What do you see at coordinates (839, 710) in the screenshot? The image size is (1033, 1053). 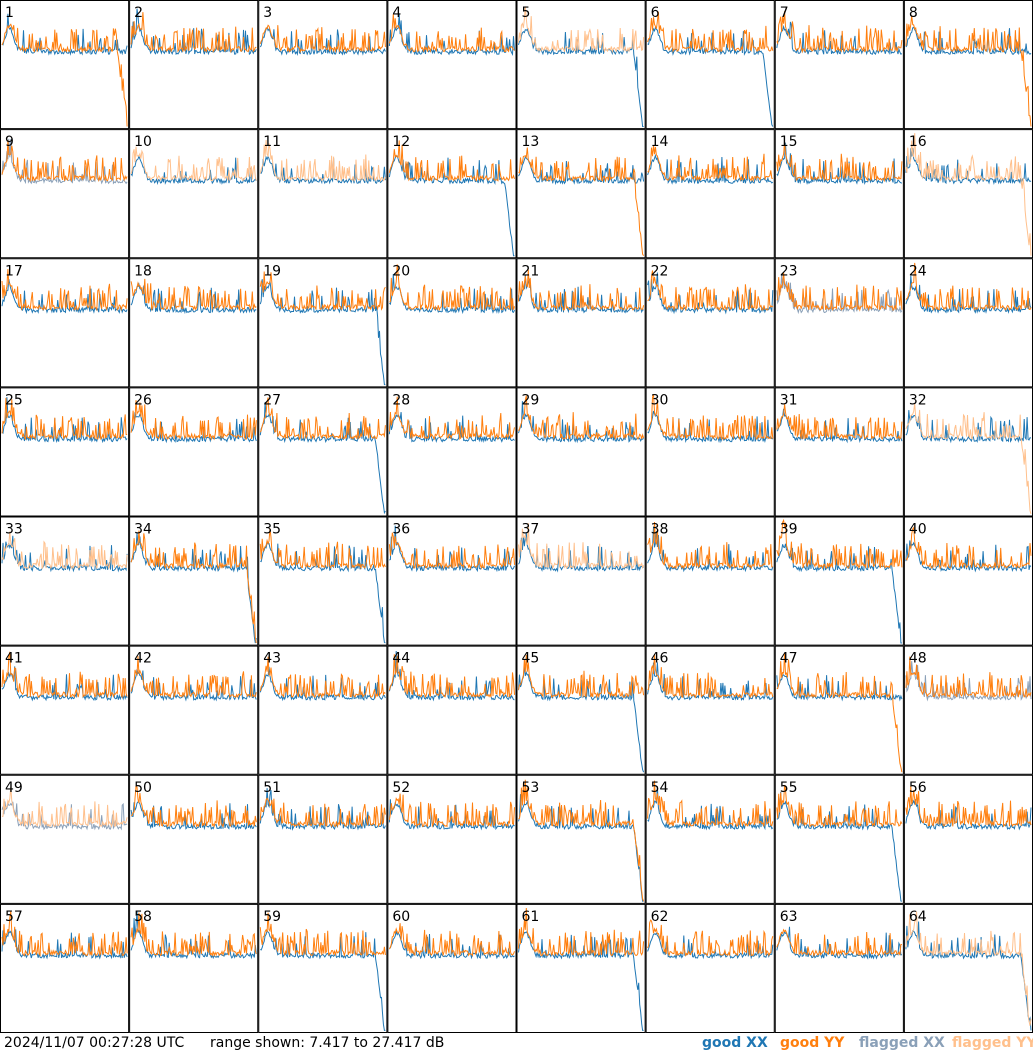 I see `panel-47: 47` at bounding box center [839, 710].